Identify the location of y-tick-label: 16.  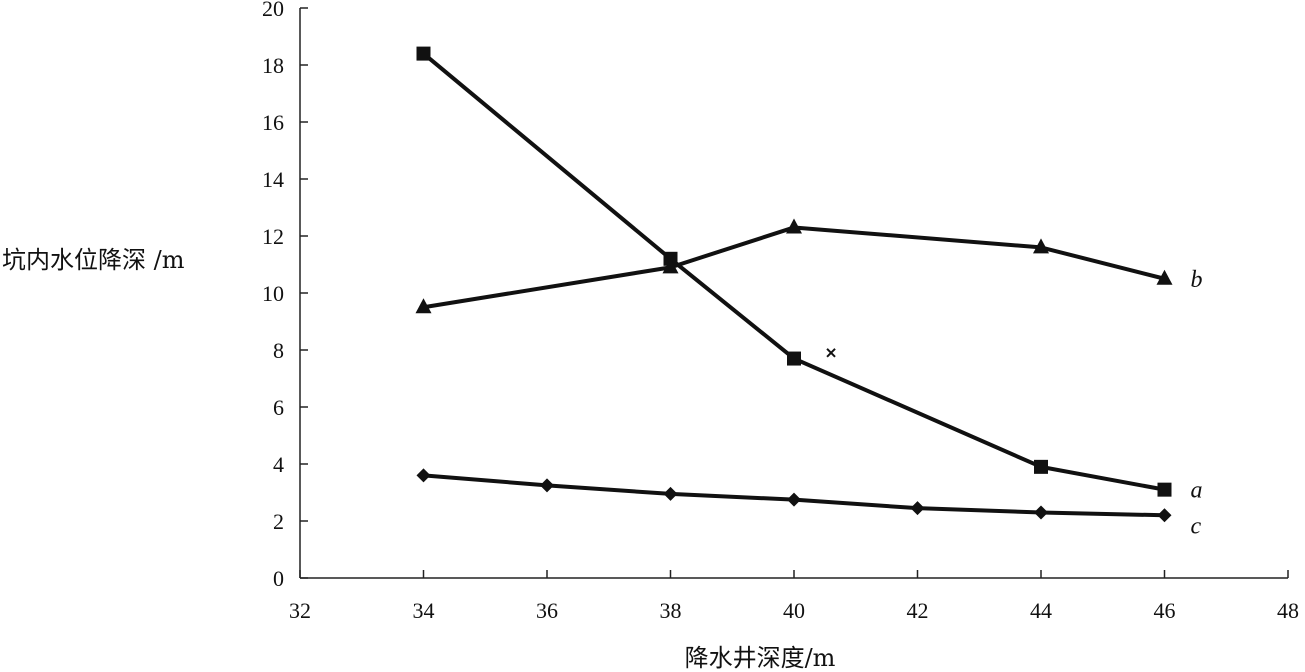
(273, 122).